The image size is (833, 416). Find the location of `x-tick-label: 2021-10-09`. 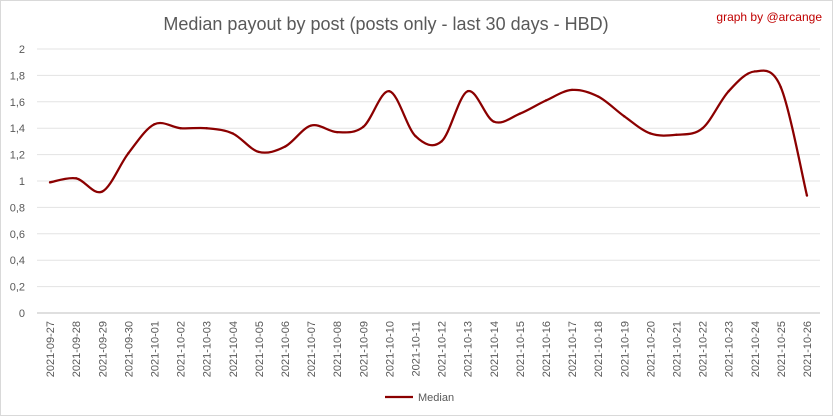

x-tick-label: 2021-10-09 is located at coordinates (364, 349).